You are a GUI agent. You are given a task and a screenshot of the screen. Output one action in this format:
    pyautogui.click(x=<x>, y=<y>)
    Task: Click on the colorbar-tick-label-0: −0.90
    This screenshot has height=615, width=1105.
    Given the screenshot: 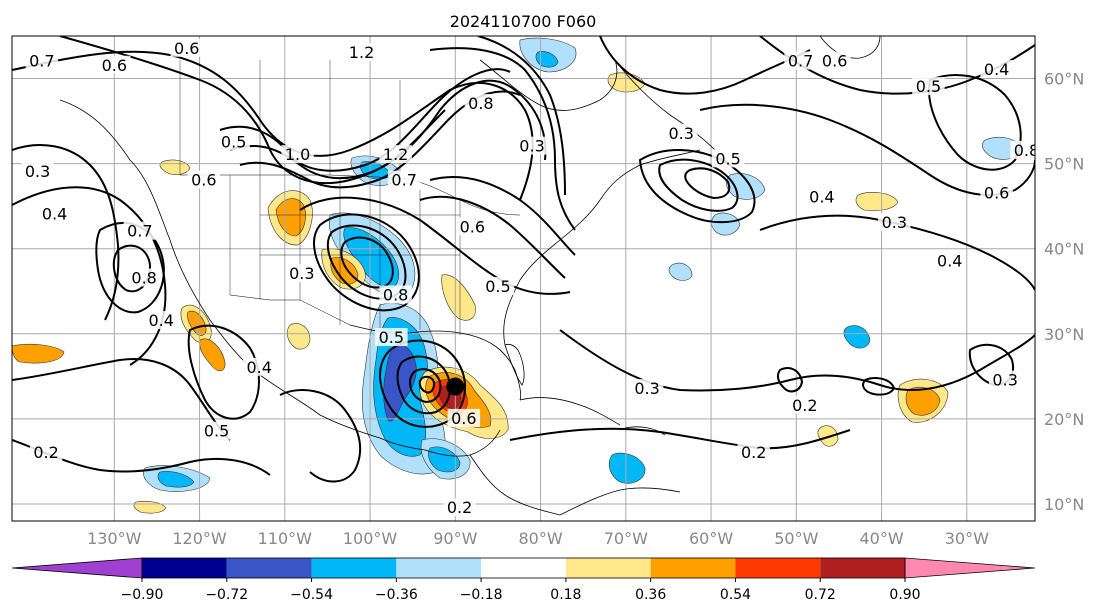 What is the action you would take?
    pyautogui.click(x=142, y=595)
    